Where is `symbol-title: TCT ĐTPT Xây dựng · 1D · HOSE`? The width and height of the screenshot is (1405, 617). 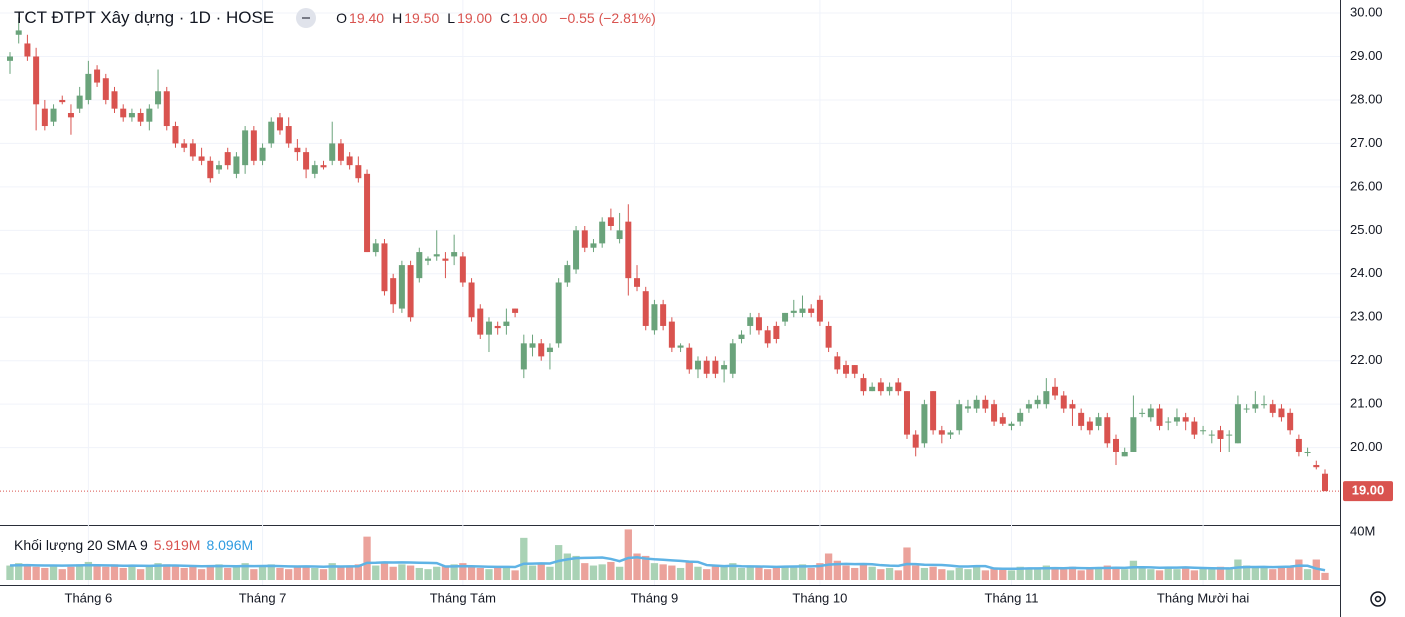
symbol-title: TCT ĐTPT Xây dựng · 1D · HOSE is located at coordinates (144, 17).